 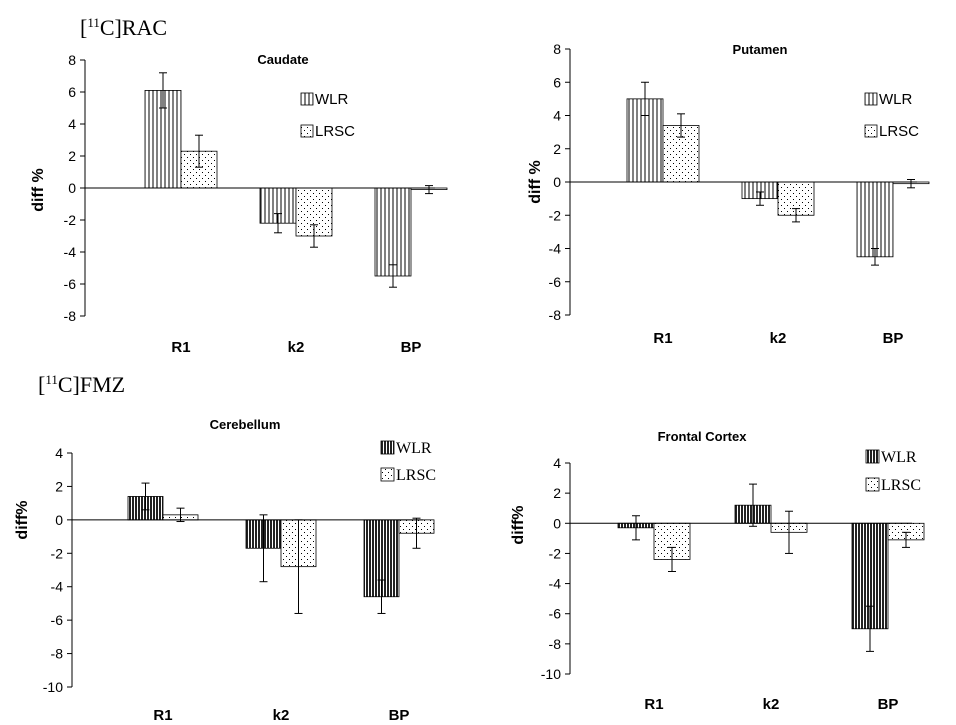 I want to click on section-title-fmz: [11C]FMZ, so click(x=81, y=384).